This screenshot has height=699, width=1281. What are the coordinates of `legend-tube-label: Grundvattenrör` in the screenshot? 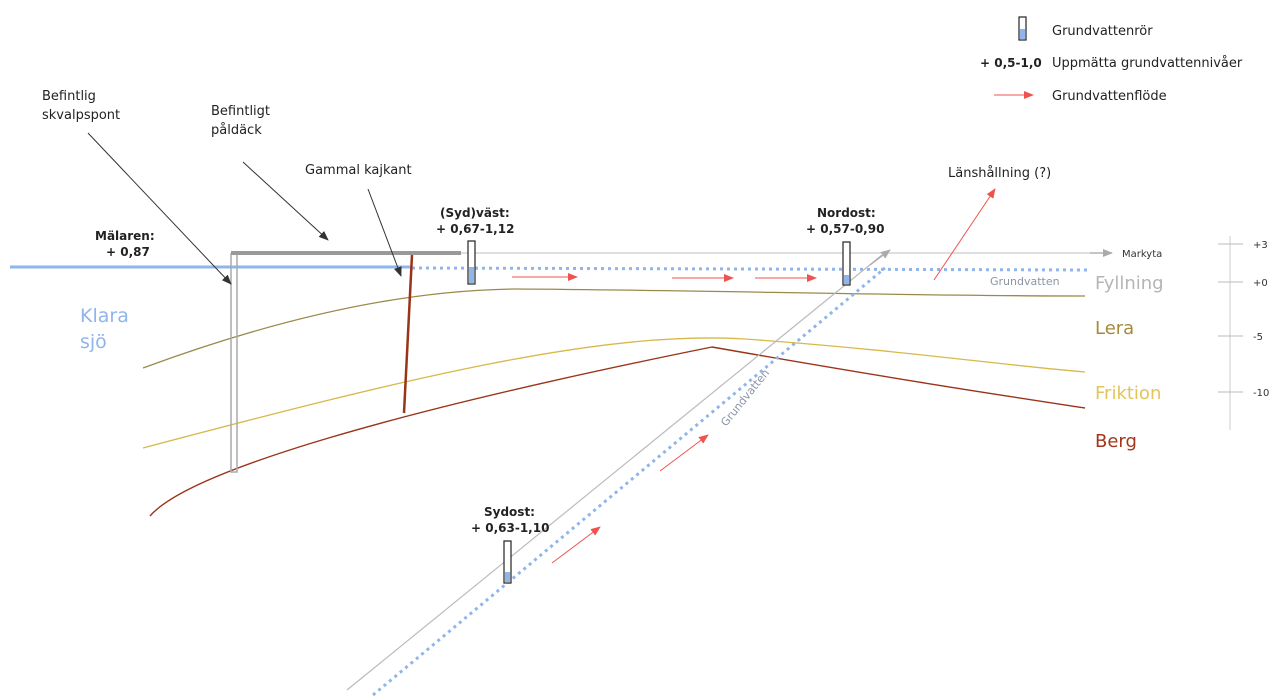 It's located at (1102, 31).